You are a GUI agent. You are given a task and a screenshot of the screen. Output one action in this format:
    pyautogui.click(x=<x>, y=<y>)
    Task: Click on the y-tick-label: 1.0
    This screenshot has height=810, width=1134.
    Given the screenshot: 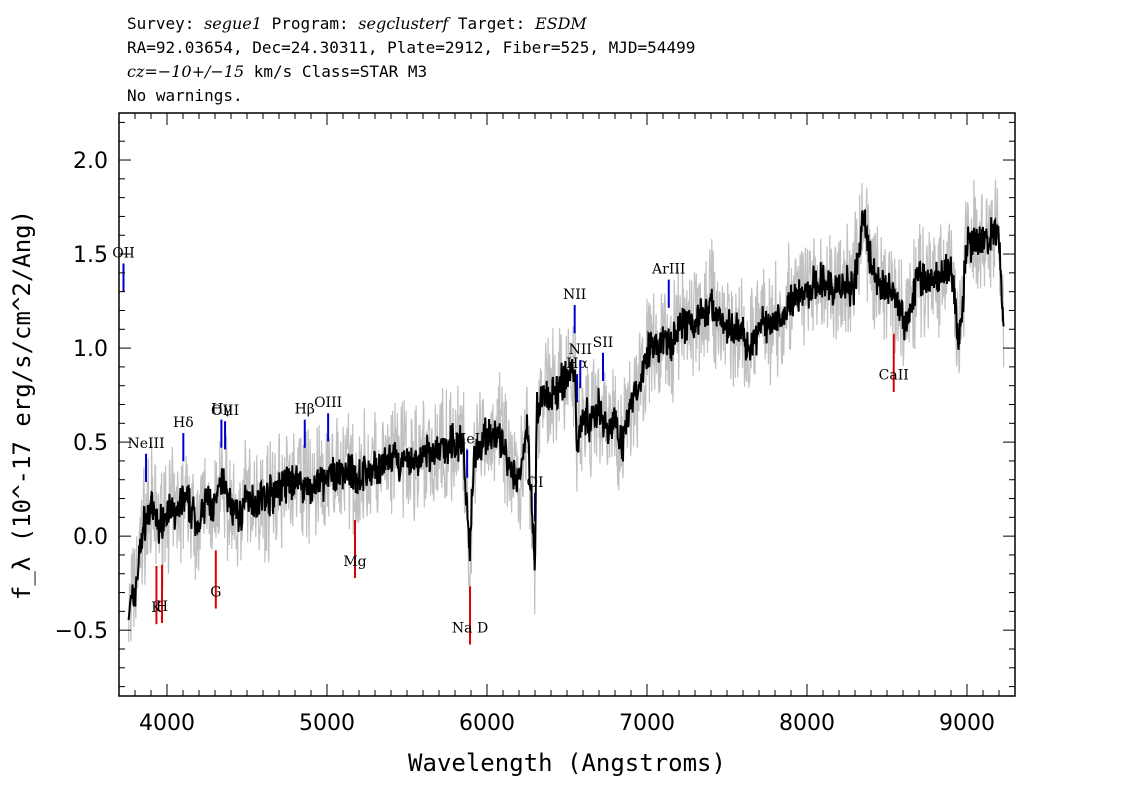 What is the action you would take?
    pyautogui.click(x=90, y=349)
    